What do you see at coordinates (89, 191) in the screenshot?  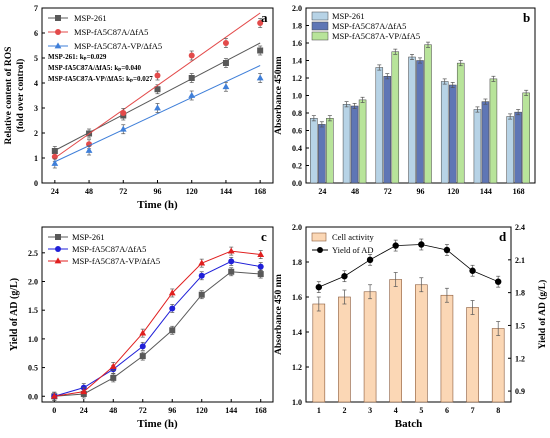 I see `panel-a-xtick-label: 48` at bounding box center [89, 191].